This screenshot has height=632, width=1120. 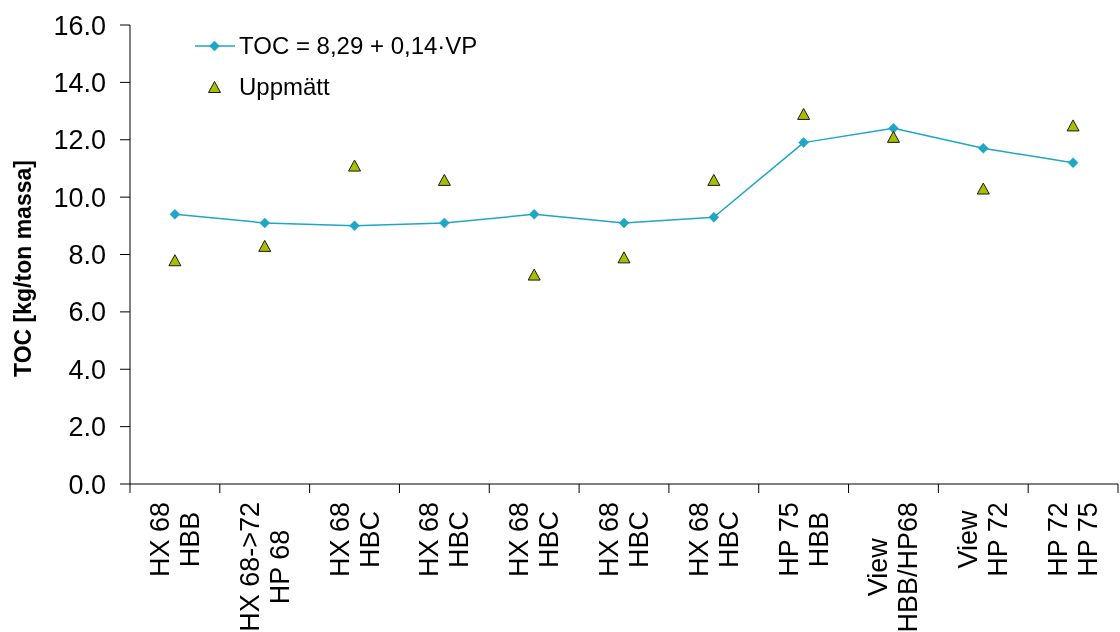 I want to click on x-tick-label: HX 68 HBB, so click(x=174, y=540).